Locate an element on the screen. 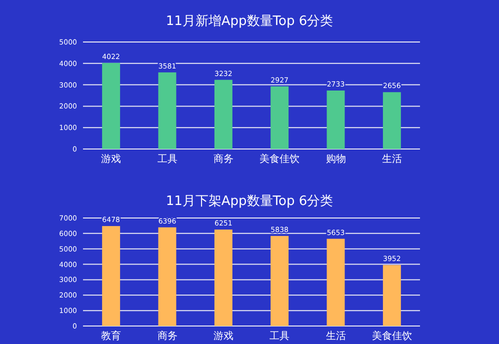 The height and width of the screenshot is (344, 499). chart-title: 11月下架App数量Top 6分类 is located at coordinates (250, 201).